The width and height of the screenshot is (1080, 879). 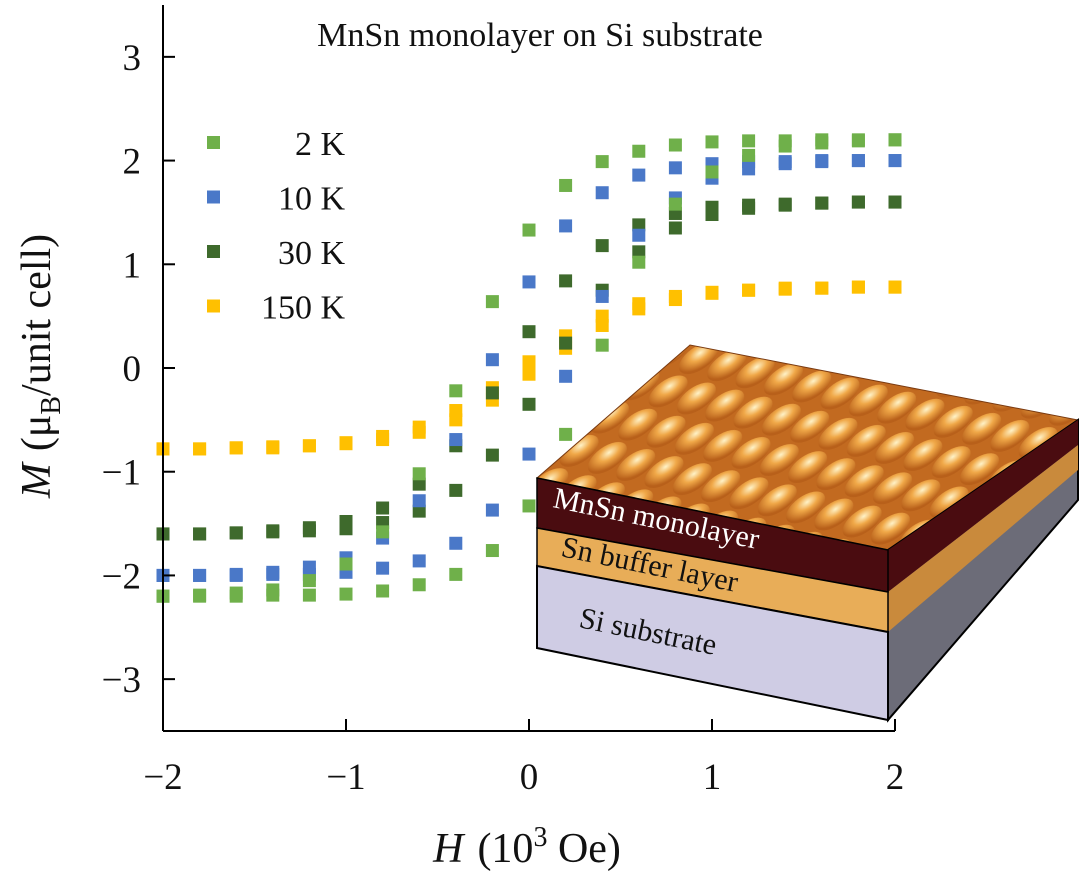 What do you see at coordinates (37, 480) in the screenshot?
I see `y-label-symbol: M` at bounding box center [37, 480].